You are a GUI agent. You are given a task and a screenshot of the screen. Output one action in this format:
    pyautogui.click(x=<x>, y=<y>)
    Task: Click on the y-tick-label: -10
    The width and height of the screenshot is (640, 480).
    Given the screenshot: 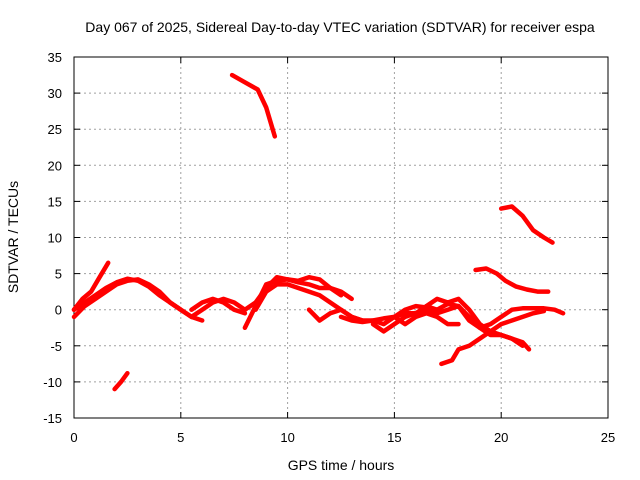 What is the action you would take?
    pyautogui.click(x=52, y=382)
    